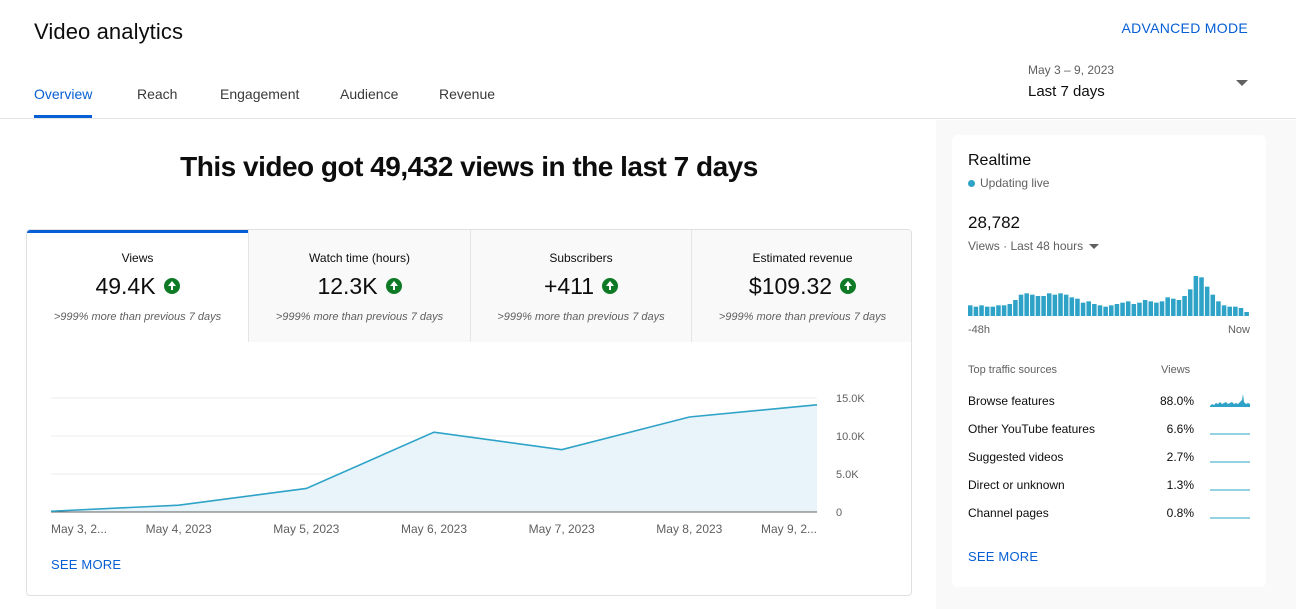 The width and height of the screenshot is (1296, 609). What do you see at coordinates (1016, 457) in the screenshot?
I see `traffic-source-name: Suggested videos` at bounding box center [1016, 457].